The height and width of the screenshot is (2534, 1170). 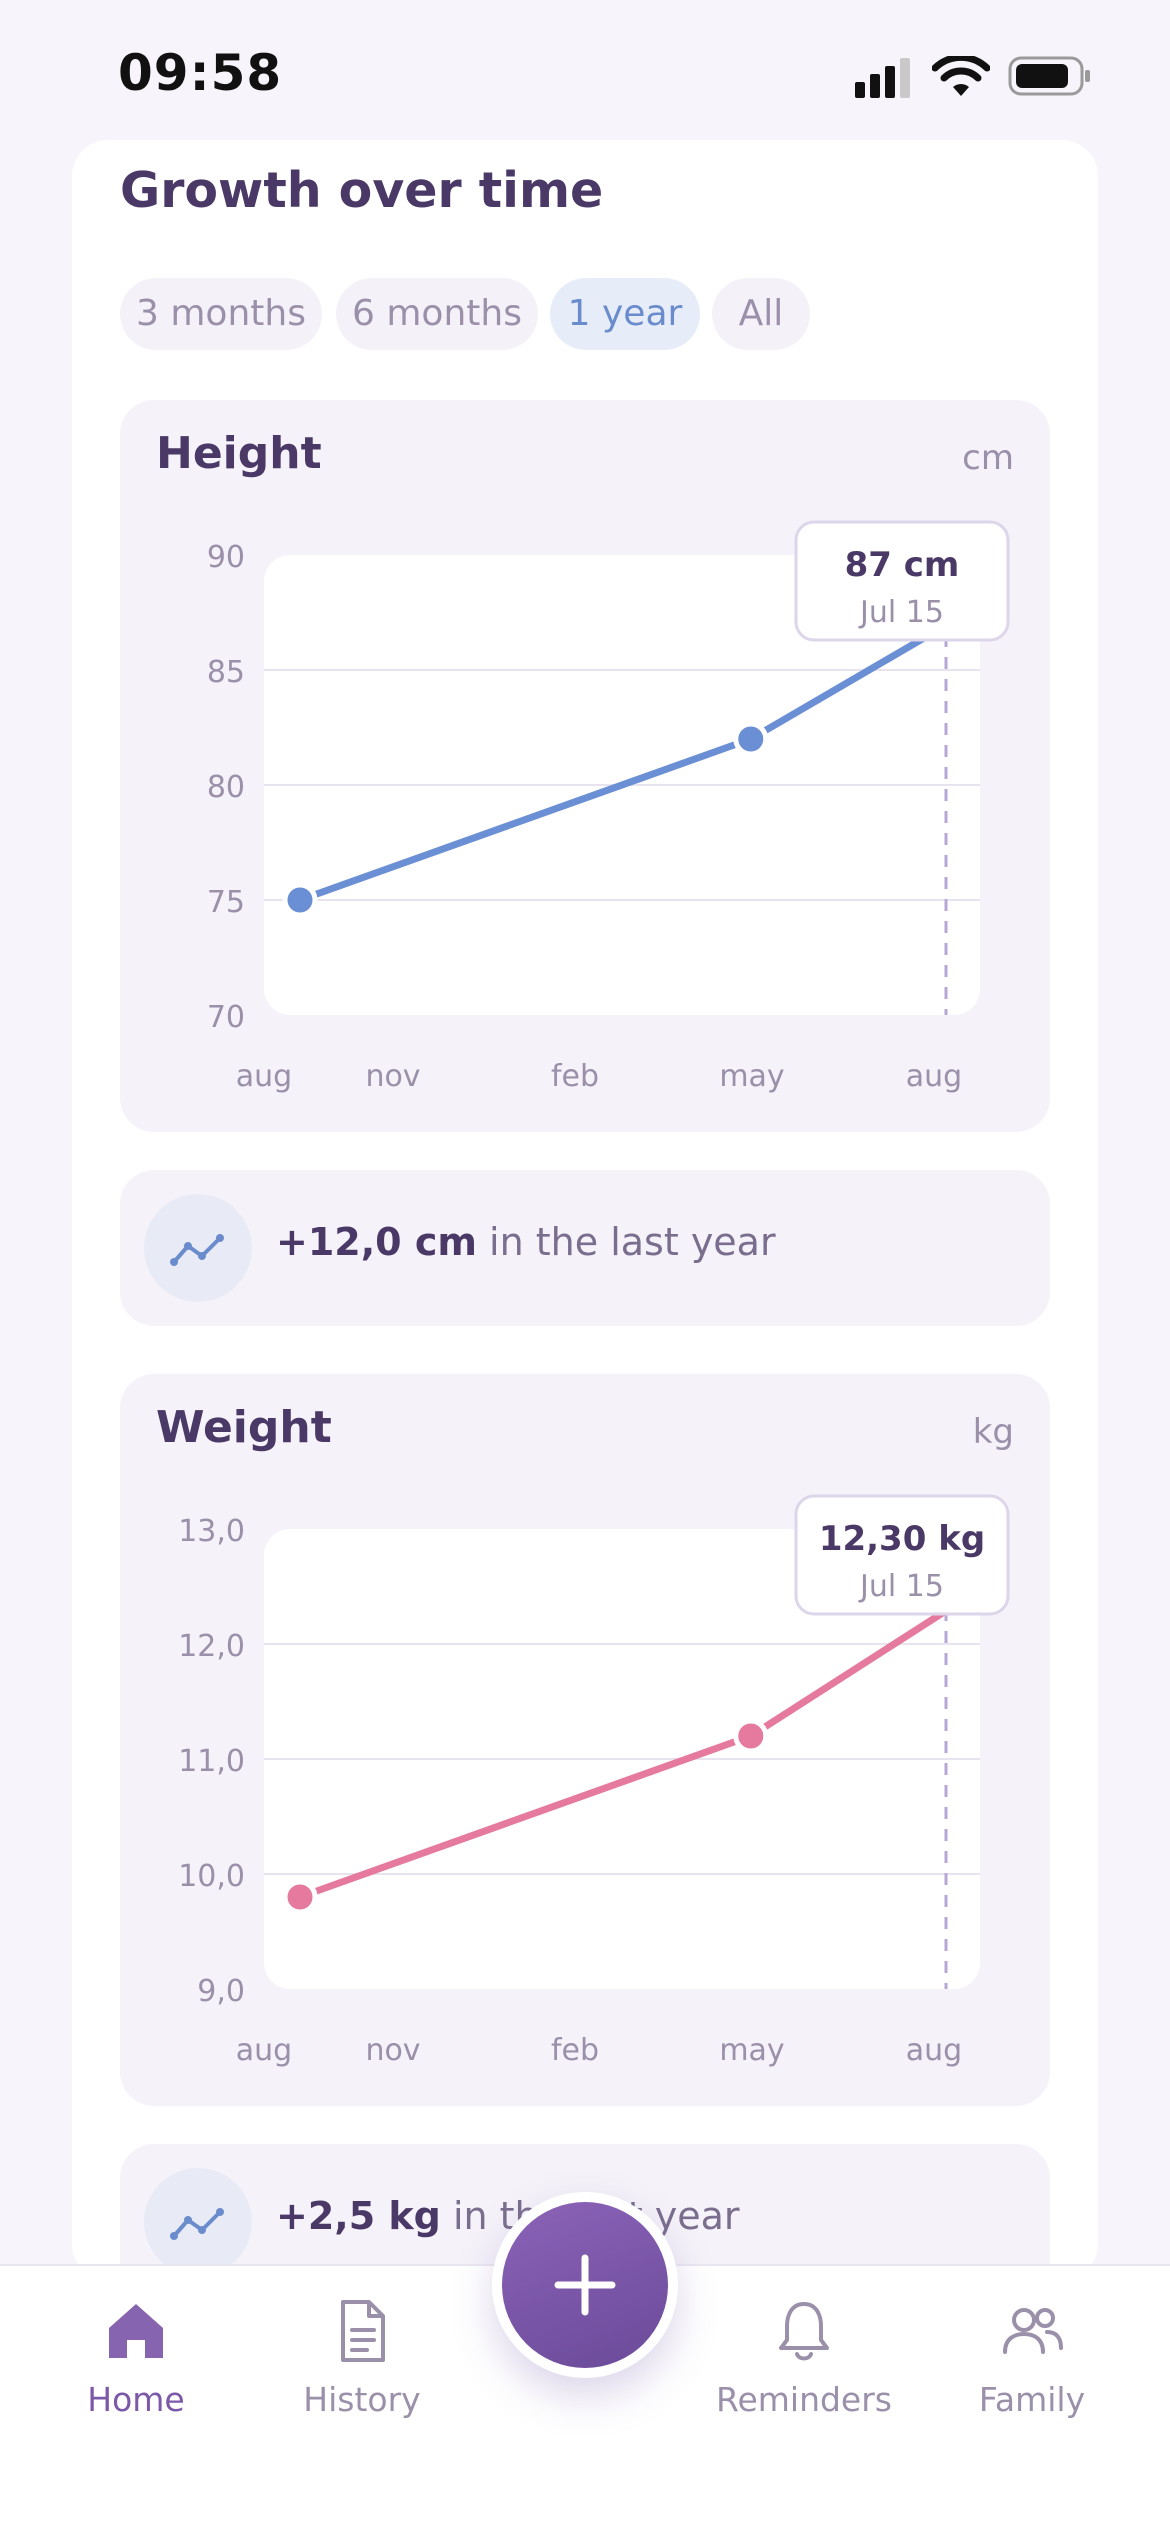 What do you see at coordinates (626, 1242) in the screenshot?
I see `height-change-suffix: in the last year` at bounding box center [626, 1242].